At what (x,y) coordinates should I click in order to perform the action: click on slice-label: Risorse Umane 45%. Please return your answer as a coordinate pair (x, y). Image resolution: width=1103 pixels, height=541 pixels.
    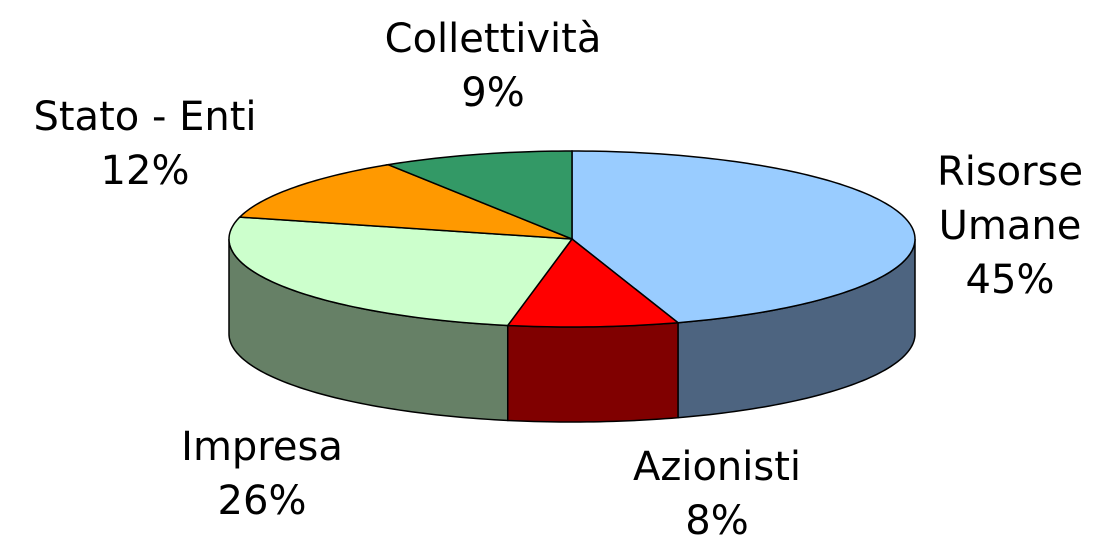
    Looking at the image, I should click on (1010, 226).